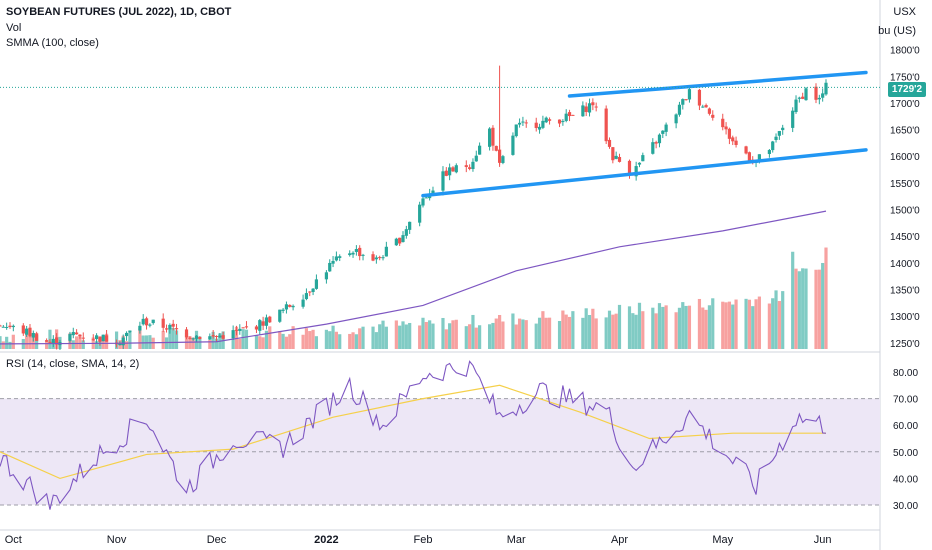 This screenshot has height=550, width=932. What do you see at coordinates (905, 184) in the screenshot?
I see `price-tick-label: 1550'0` at bounding box center [905, 184].